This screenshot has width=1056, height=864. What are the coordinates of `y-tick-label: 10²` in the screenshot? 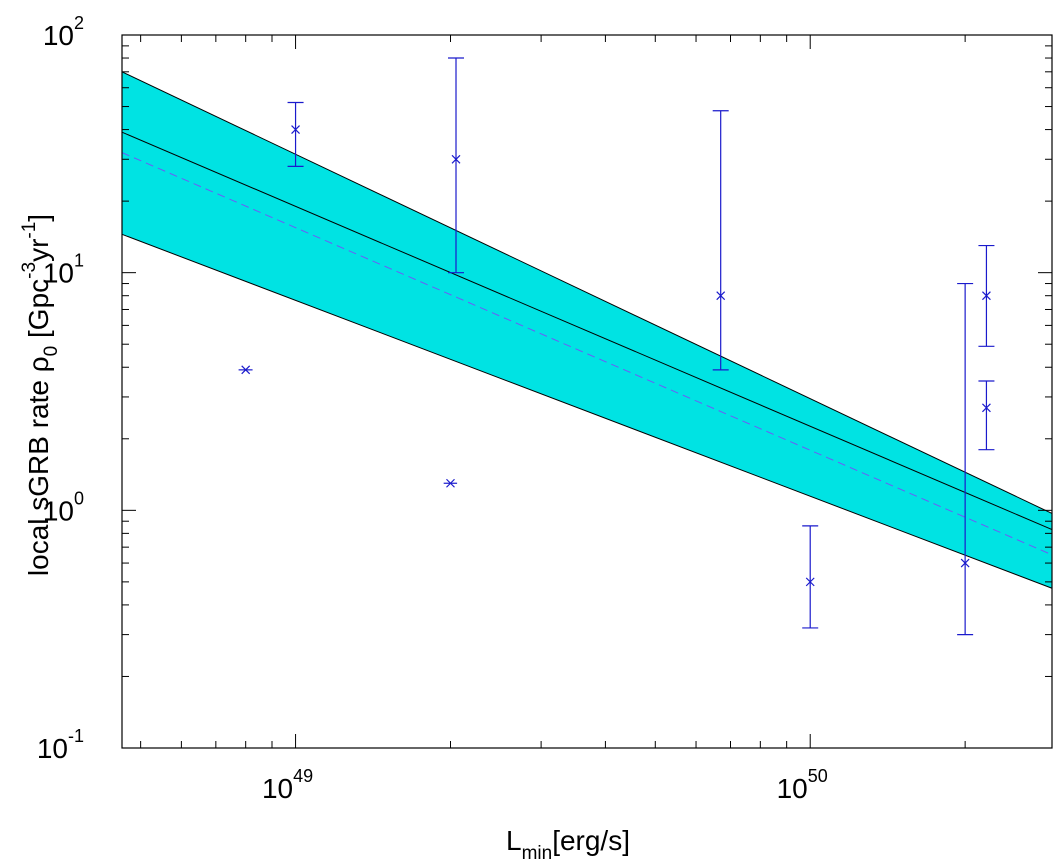 It's located at (63, 32).